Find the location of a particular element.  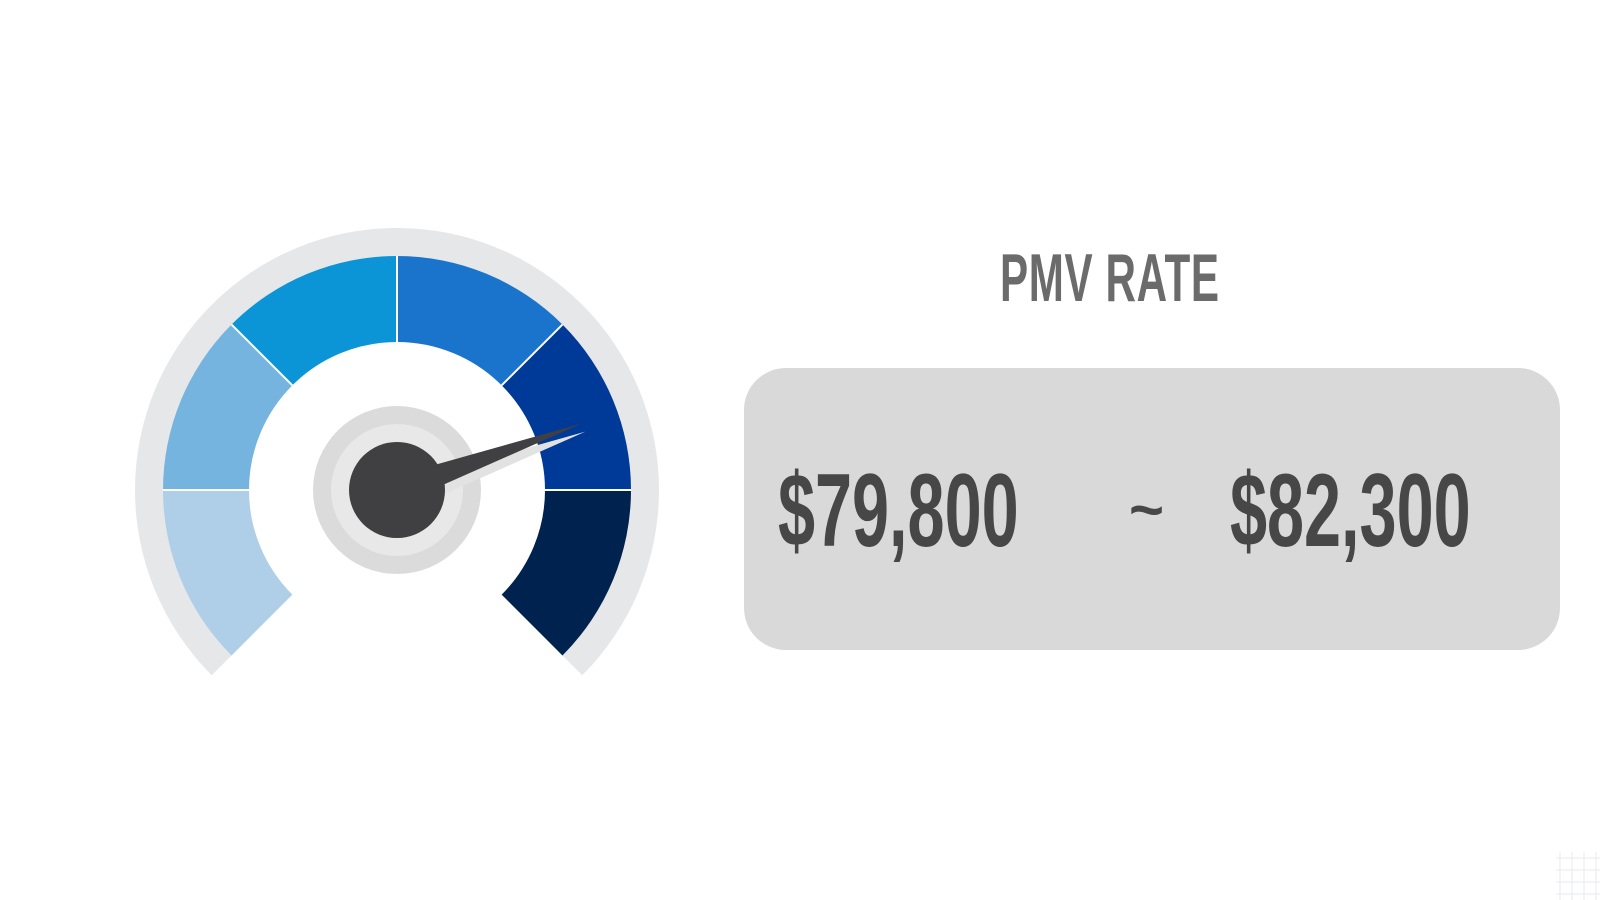

price-low: $79,800 is located at coordinates (898, 511).